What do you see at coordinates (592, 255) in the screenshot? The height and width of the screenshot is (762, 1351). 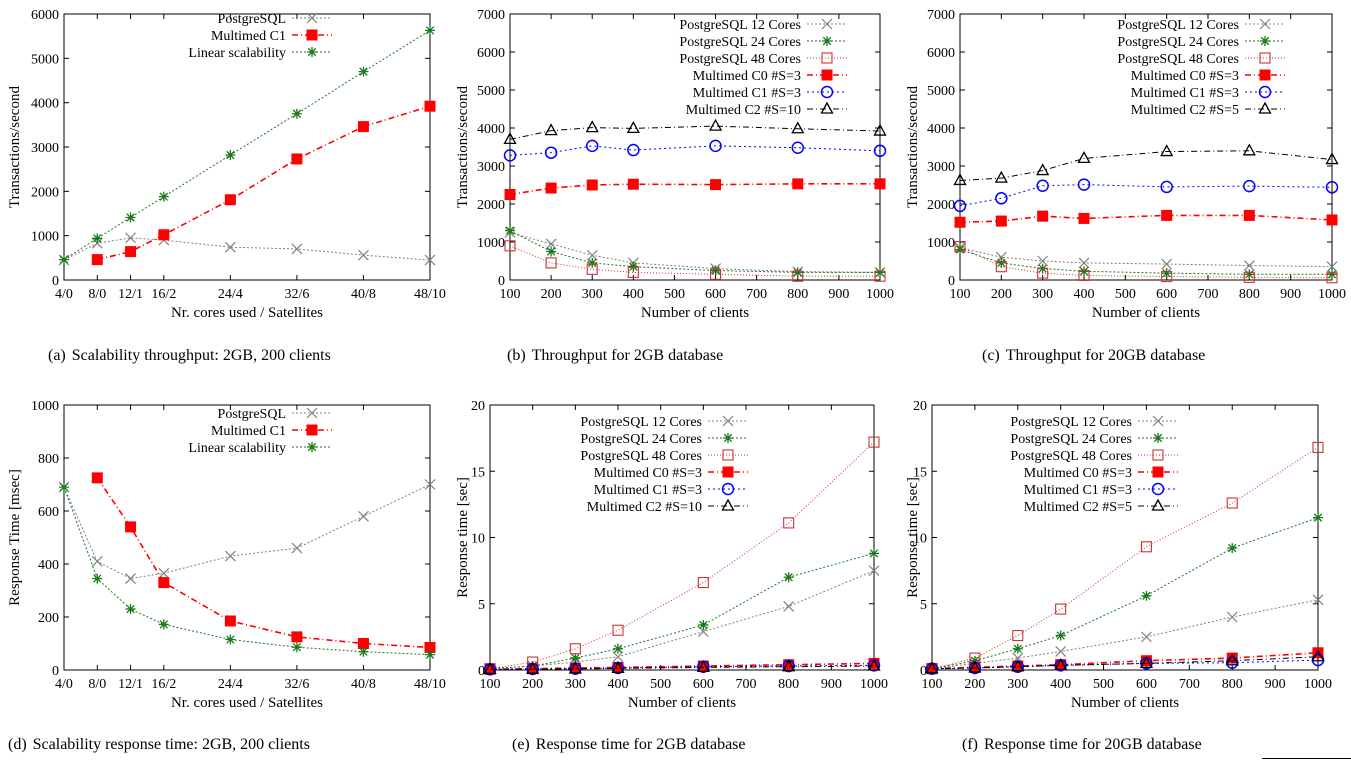 I see `chart-b-series-0-point` at bounding box center [592, 255].